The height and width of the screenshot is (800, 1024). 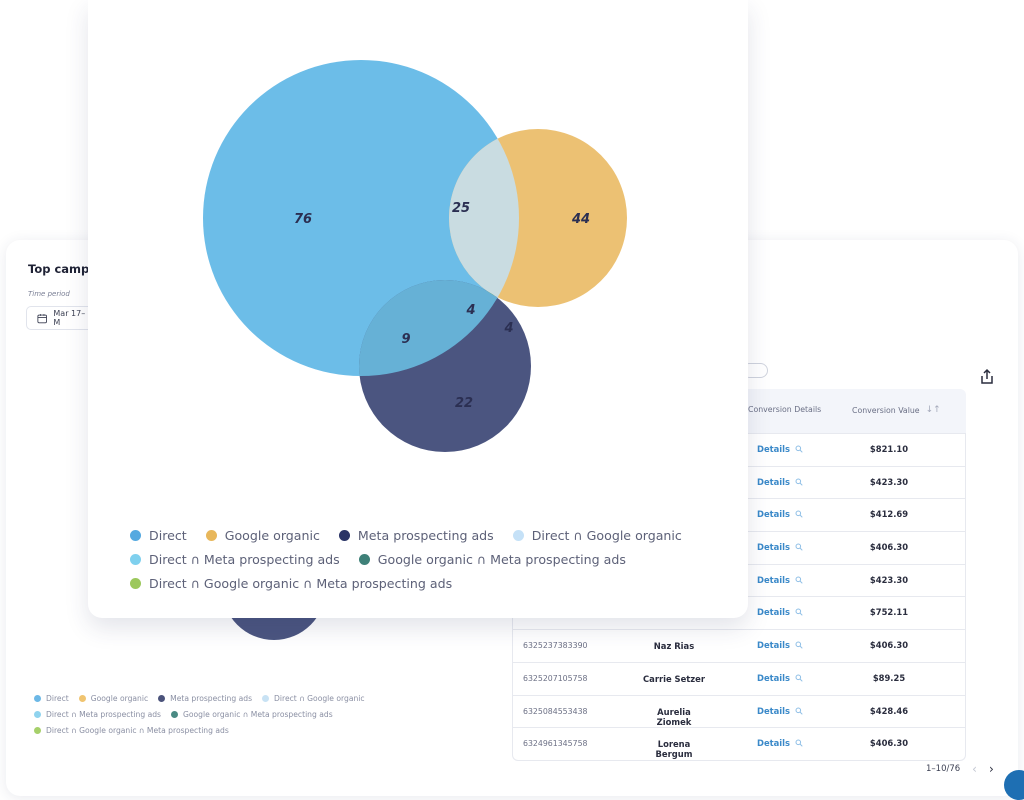 What do you see at coordinates (755, 370) in the screenshot?
I see `view-toggle` at bounding box center [755, 370].